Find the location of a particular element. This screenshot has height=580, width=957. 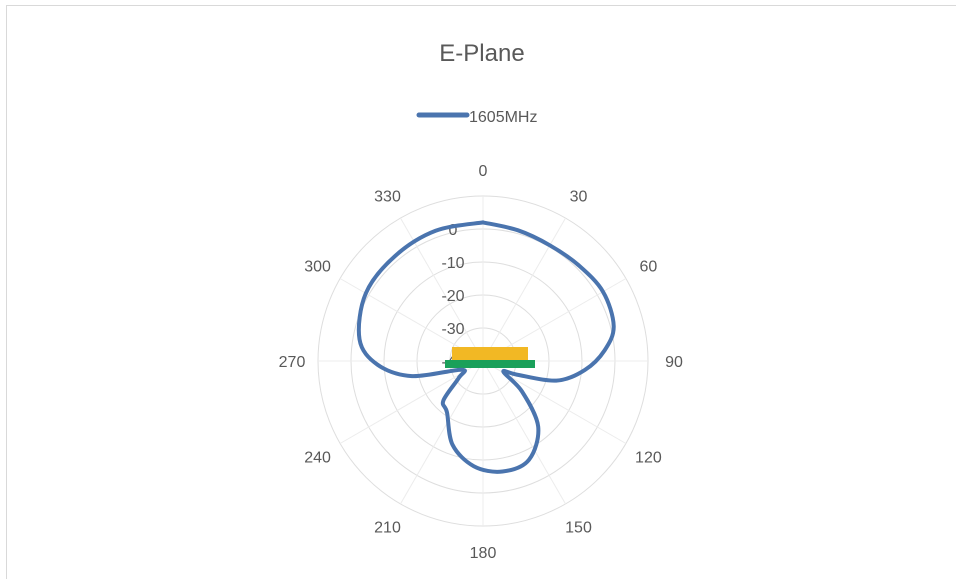

radial-tick-label: -30 is located at coordinates (452, 329).